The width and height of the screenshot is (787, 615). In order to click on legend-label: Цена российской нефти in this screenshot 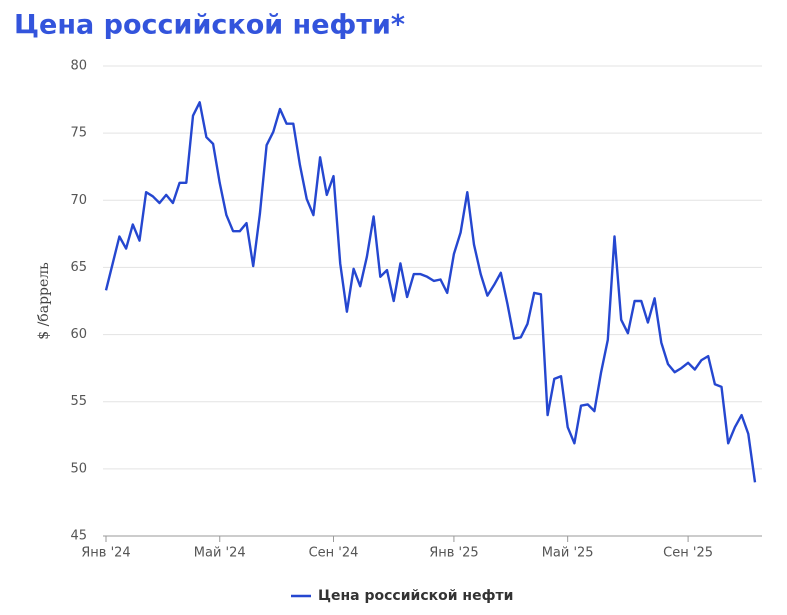, I will do `click(415, 596)`.